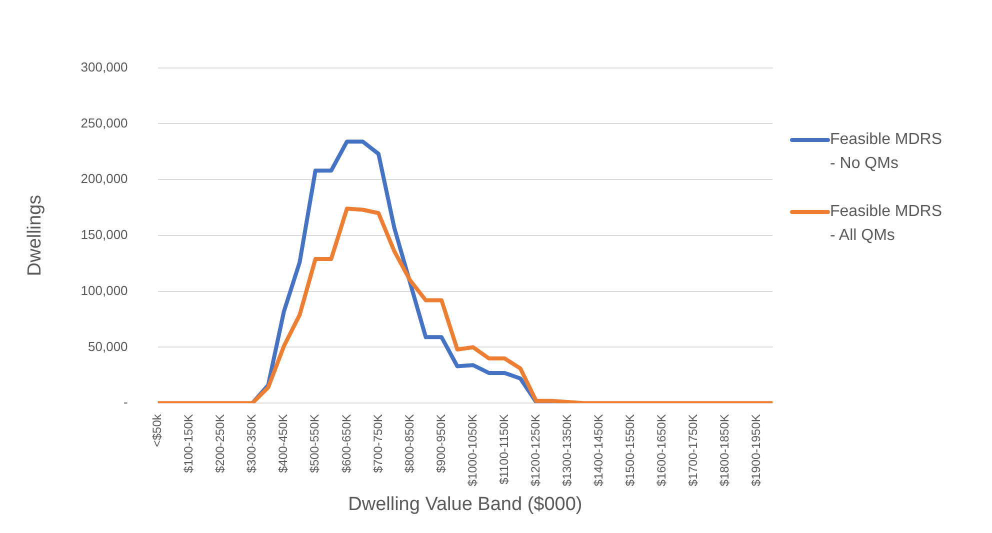  I want to click on x-tick-label: $700-750K, so click(377, 443).